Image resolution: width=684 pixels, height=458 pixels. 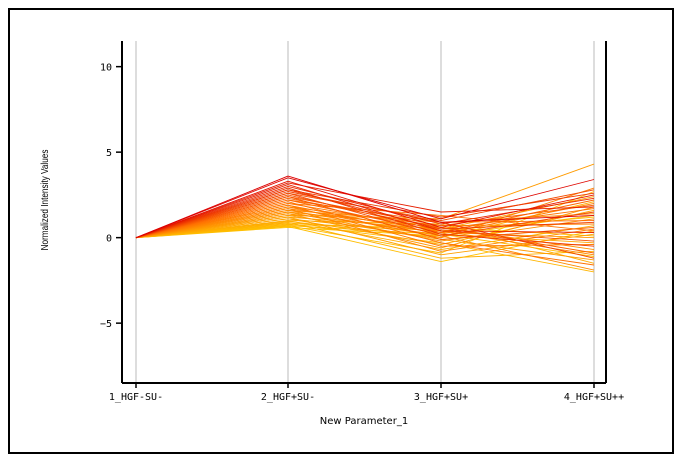 What do you see at coordinates (109, 239) in the screenshot?
I see `y-tick-label: 0` at bounding box center [109, 239].